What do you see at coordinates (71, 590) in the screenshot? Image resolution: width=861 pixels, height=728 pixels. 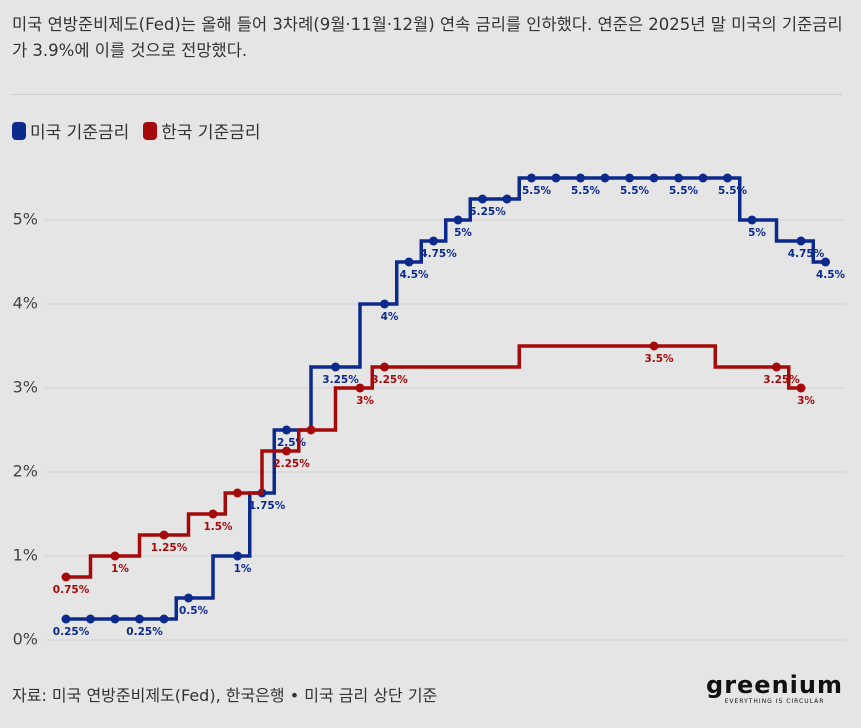 I see `data-label: 0.75%` at bounding box center [71, 590].